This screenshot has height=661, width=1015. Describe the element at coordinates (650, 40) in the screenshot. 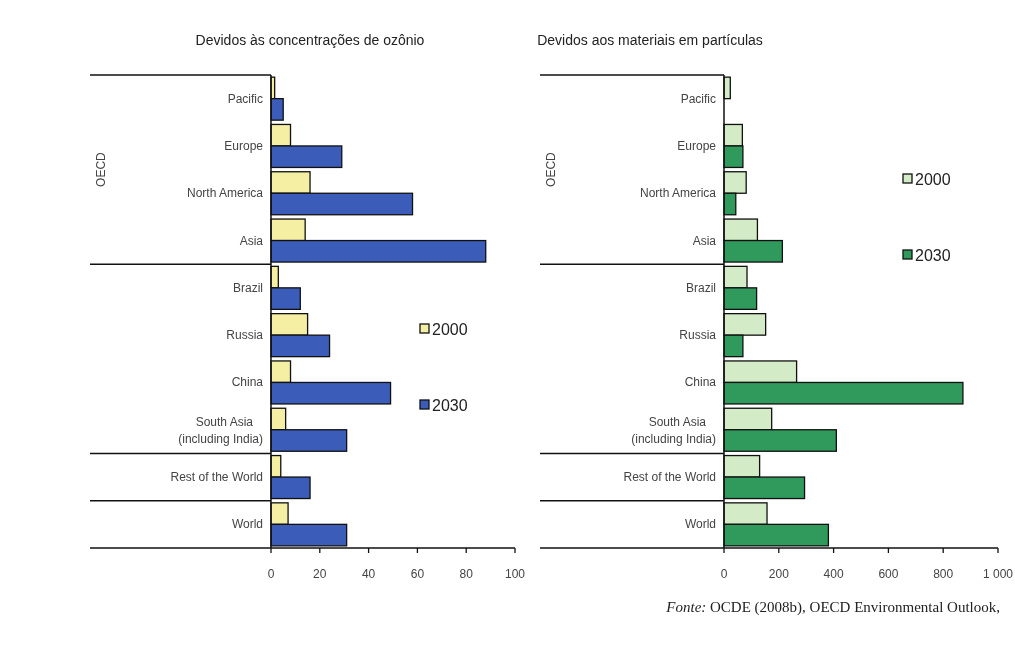

I see `chart-title: Devidos aos materiais em partículas` at that location.